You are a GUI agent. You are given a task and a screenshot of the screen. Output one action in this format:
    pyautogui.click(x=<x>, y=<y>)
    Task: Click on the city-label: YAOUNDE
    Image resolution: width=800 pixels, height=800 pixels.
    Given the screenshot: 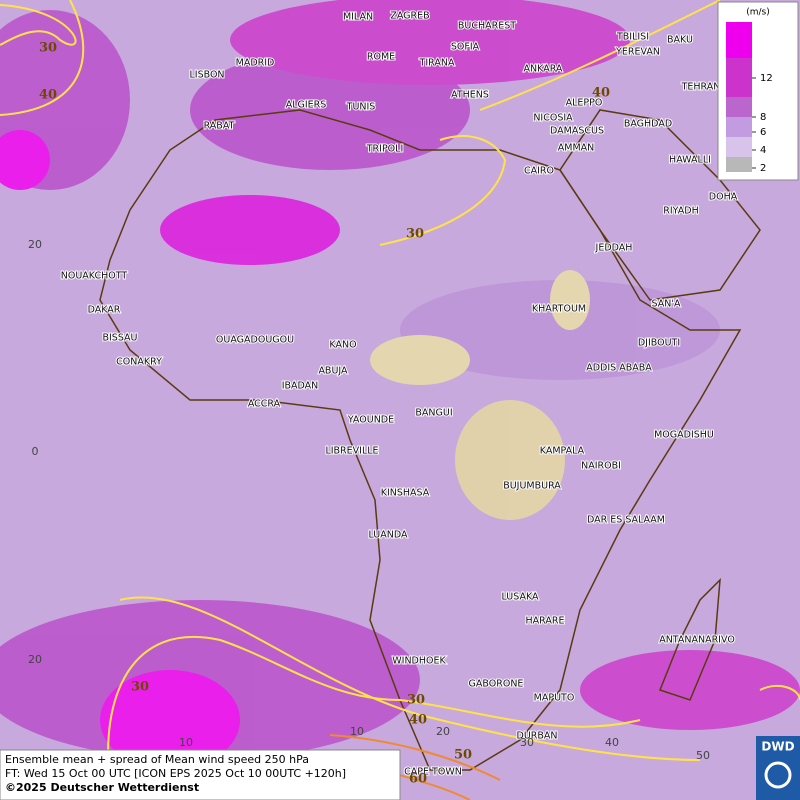 What is the action you would take?
    pyautogui.click(x=370, y=420)
    